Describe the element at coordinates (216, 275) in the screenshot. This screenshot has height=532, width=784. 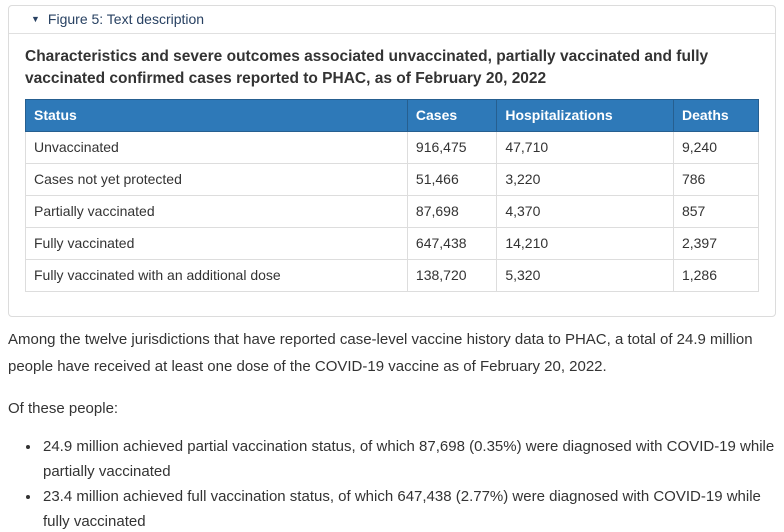
I see `cell-status: Fully vaccinated with an additional dose` at that location.